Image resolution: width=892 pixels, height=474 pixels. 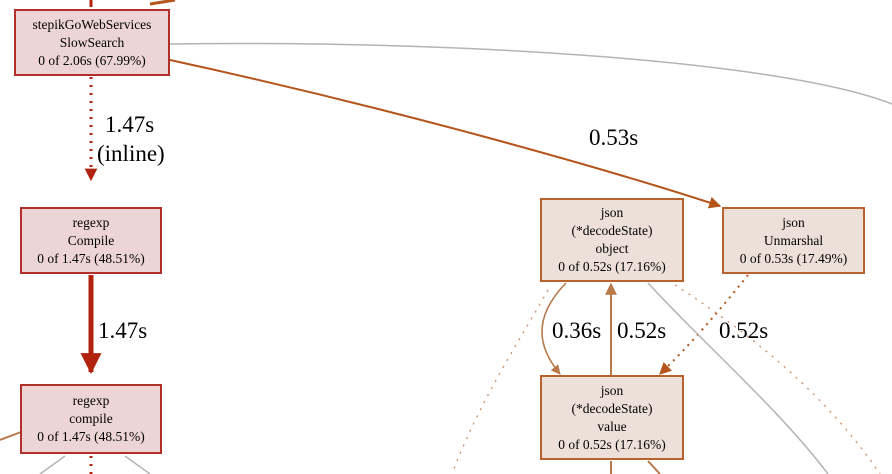 I want to click on edge-object-dotted-left, so click(x=500, y=381).